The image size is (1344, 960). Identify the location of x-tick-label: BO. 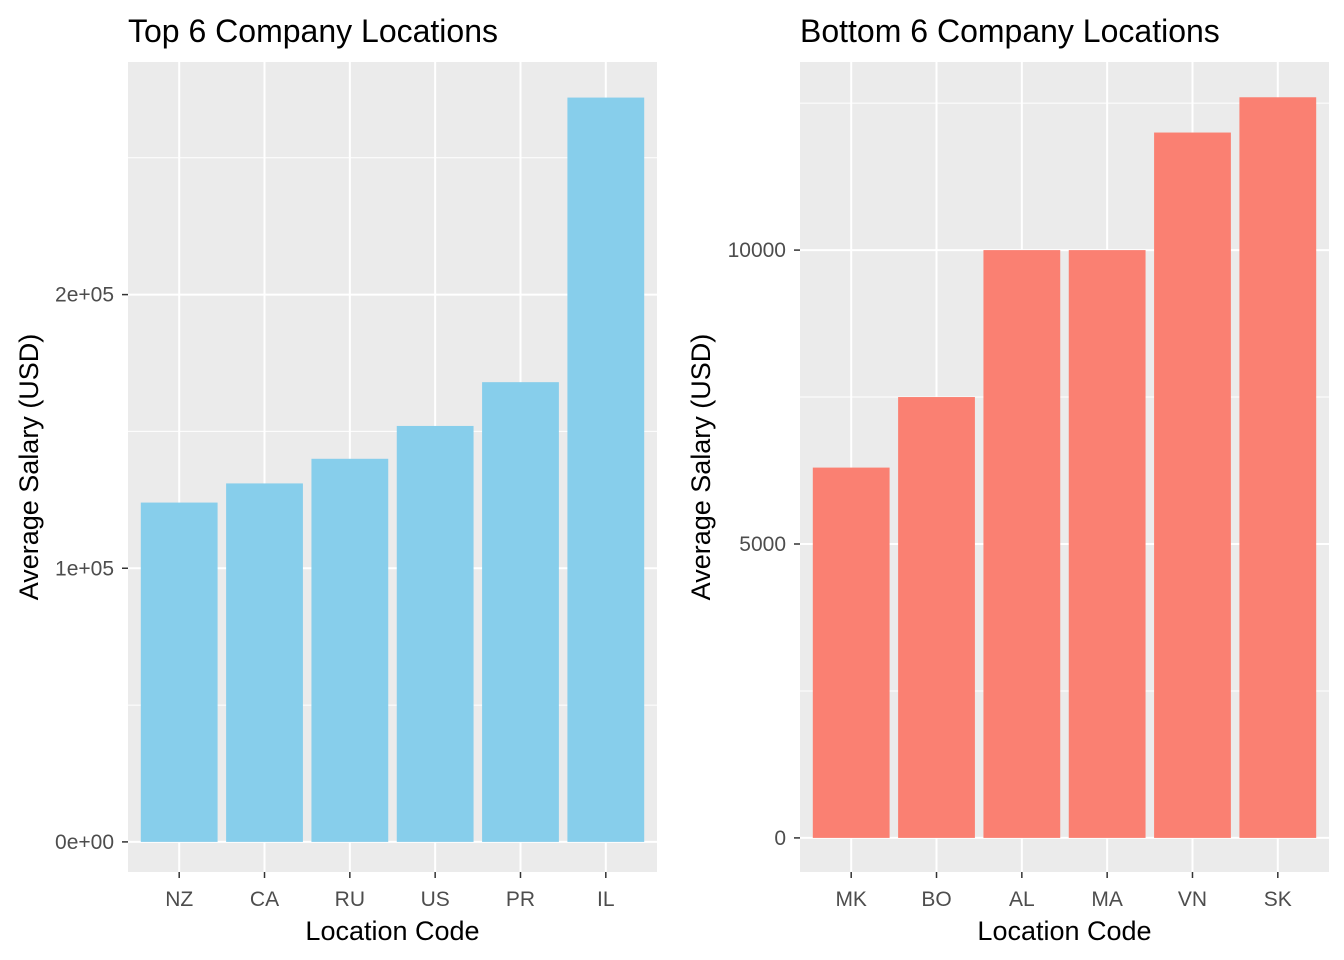
(936, 899).